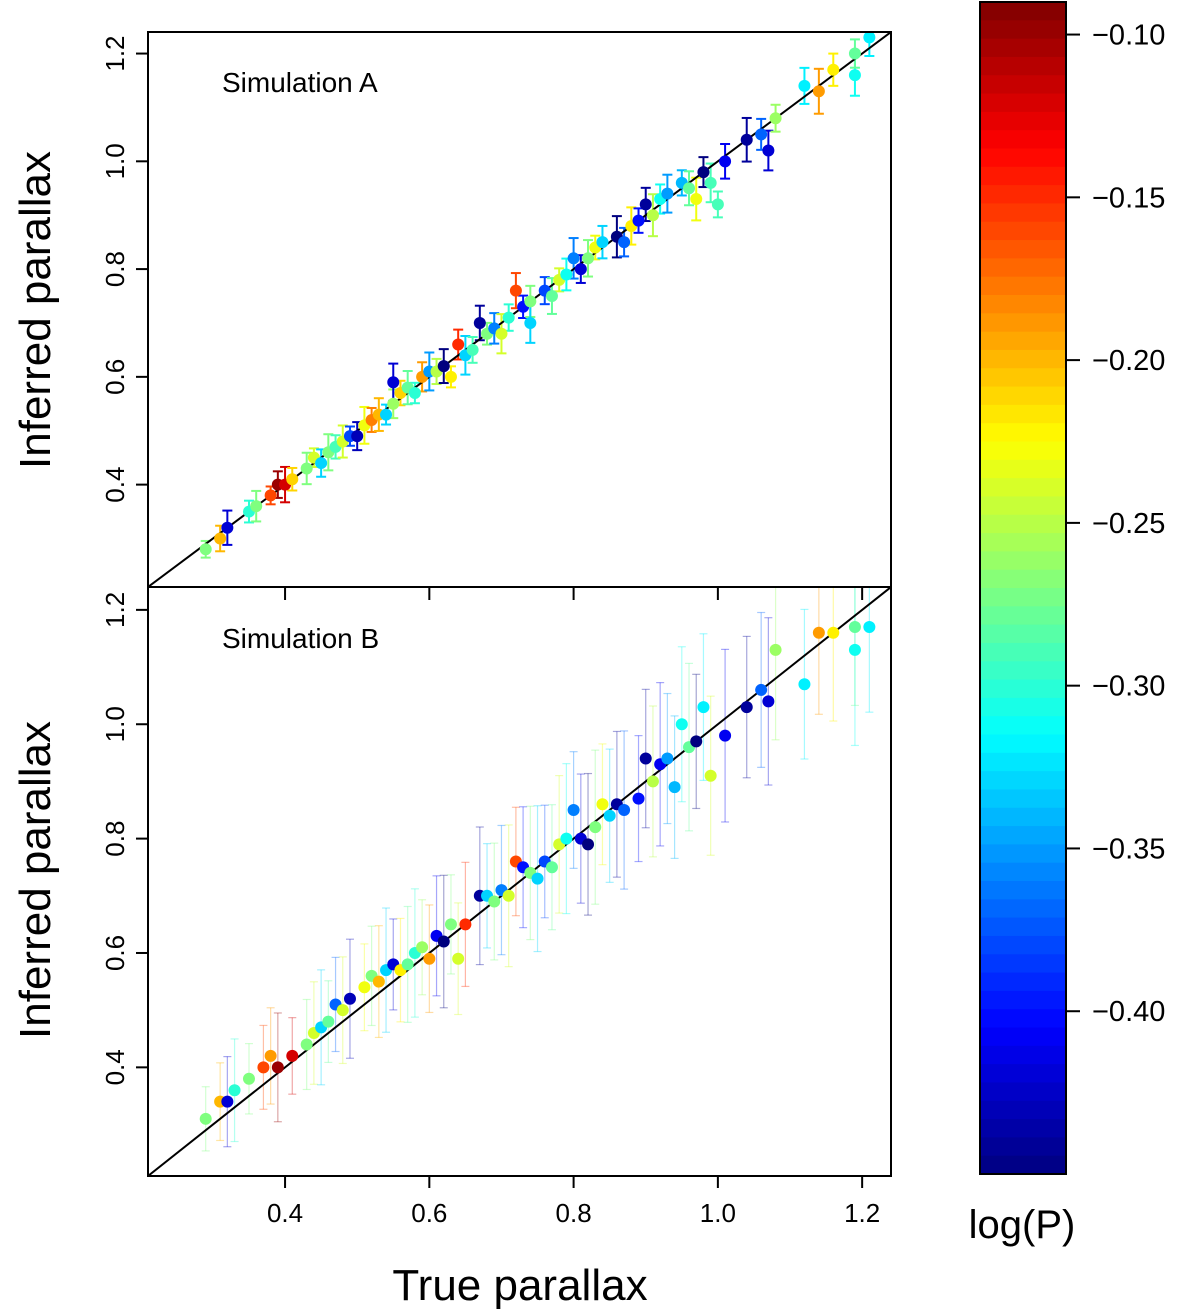  Describe the element at coordinates (1128, 524) in the screenshot. I see `colorbar-tick-label: −0.25` at that location.